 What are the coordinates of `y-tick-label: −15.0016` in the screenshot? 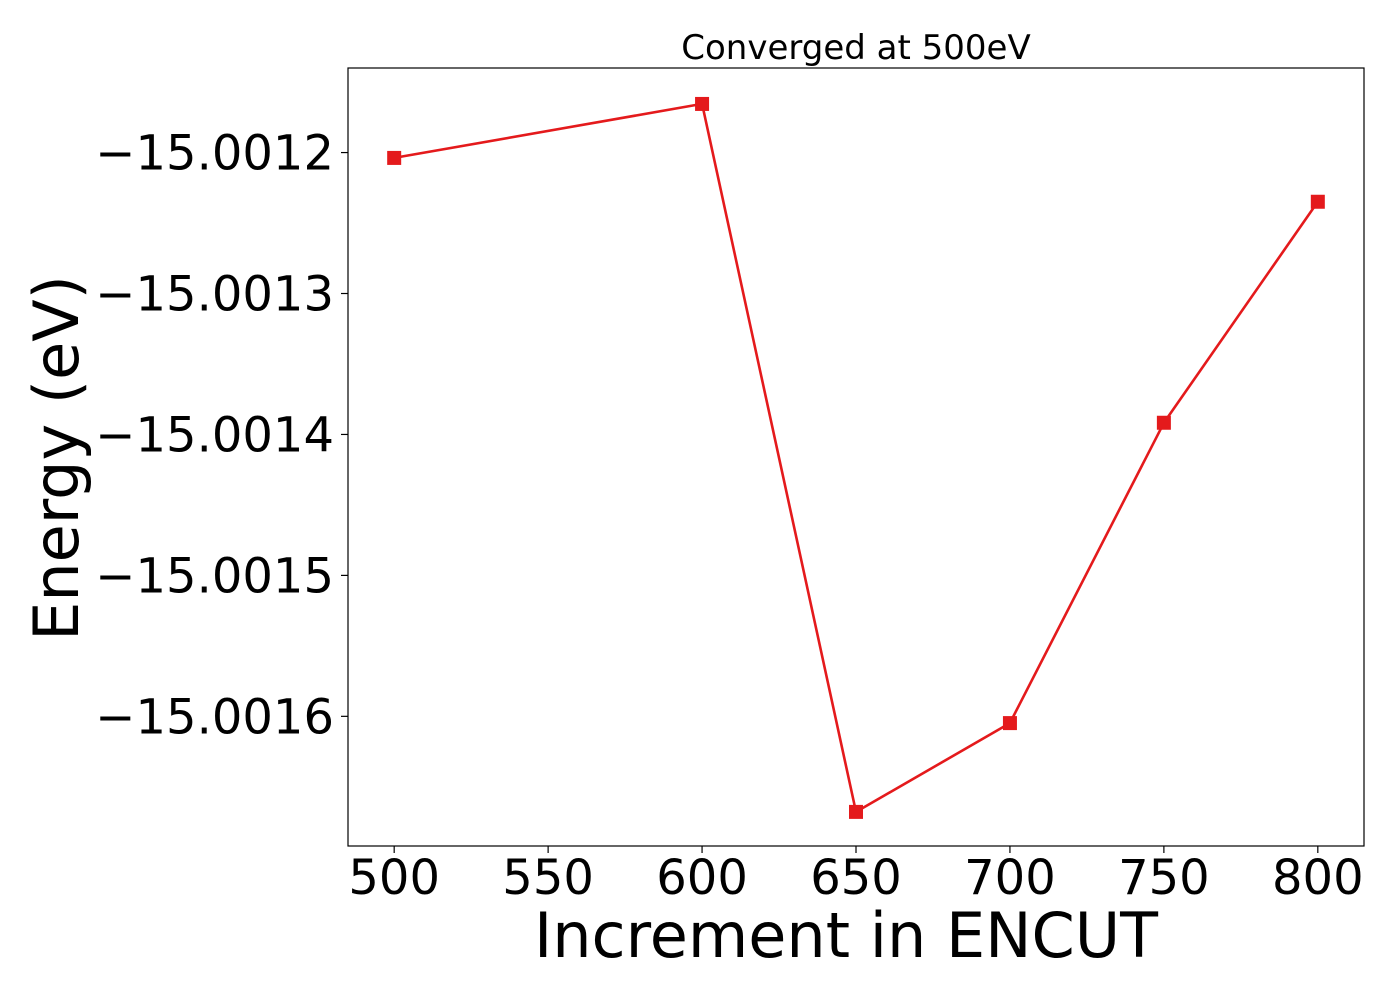 It's located at (214, 717).